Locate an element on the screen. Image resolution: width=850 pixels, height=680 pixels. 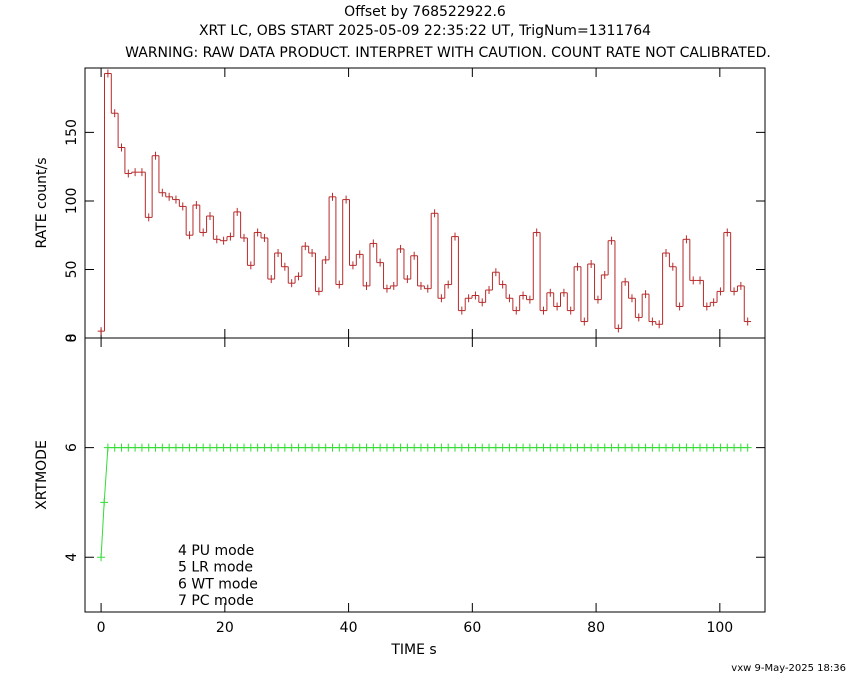
legend-entry: 7 PC mode is located at coordinates (216, 601).